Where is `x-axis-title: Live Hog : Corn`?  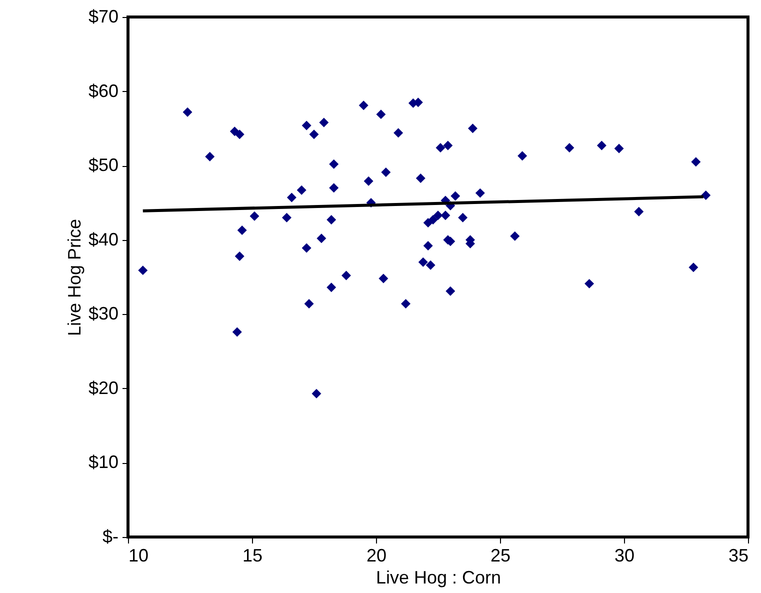 x-axis-title: Live Hog : Corn is located at coordinates (439, 578).